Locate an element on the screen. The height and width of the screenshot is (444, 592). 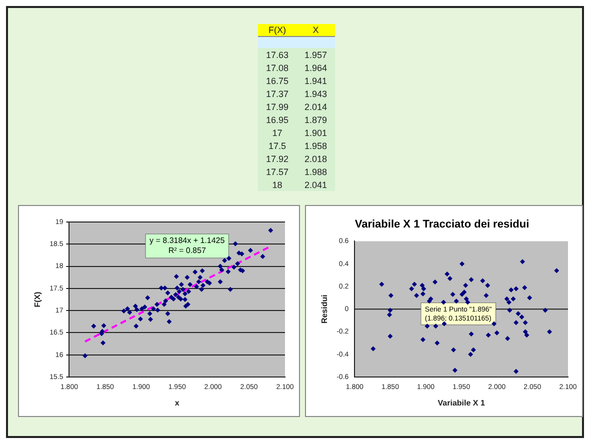
text: 2.014 is located at coordinates (316, 106).